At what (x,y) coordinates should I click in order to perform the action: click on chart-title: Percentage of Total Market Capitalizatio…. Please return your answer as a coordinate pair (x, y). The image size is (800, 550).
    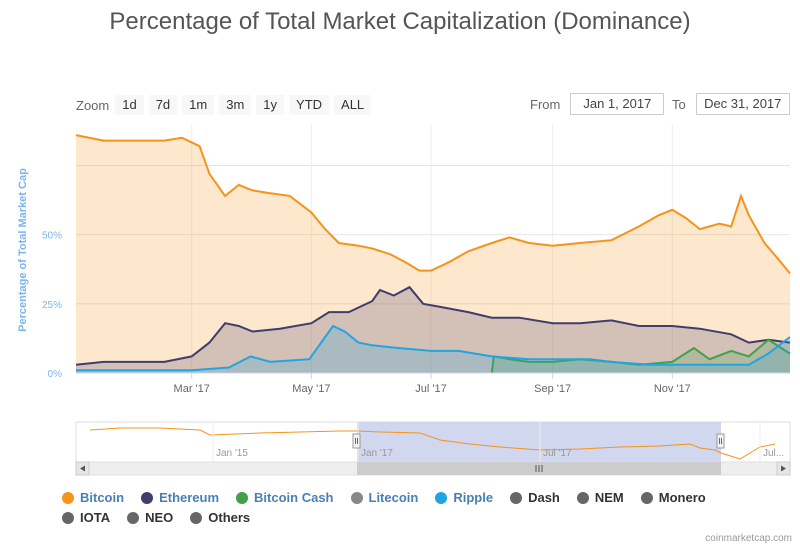
    Looking at the image, I should click on (400, 21).